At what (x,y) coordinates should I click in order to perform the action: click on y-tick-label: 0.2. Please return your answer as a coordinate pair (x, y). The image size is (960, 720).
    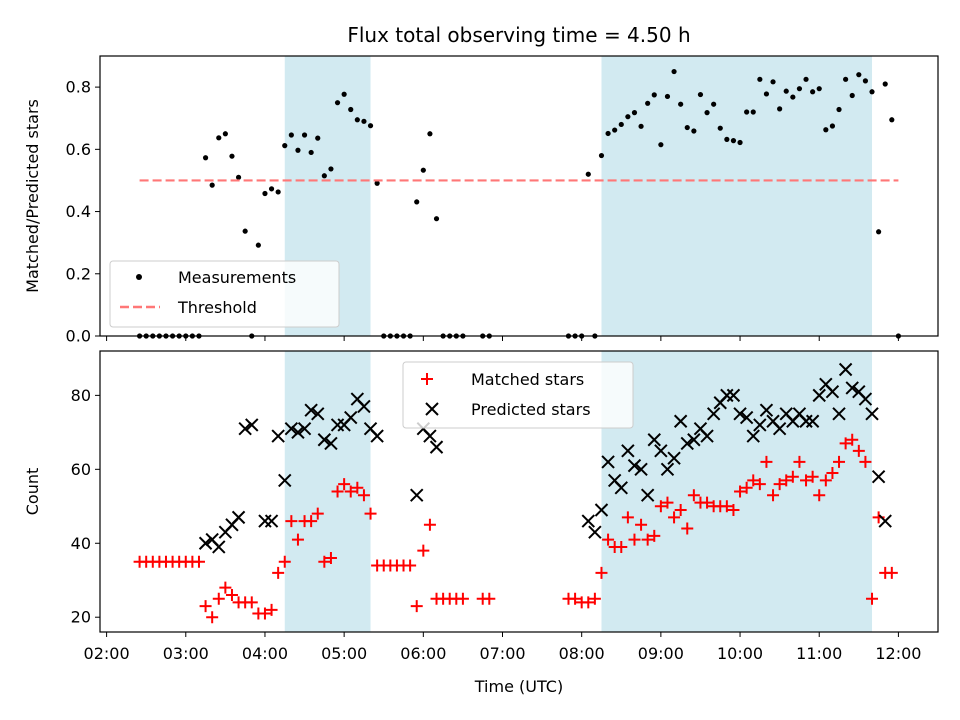
    Looking at the image, I should click on (78, 273).